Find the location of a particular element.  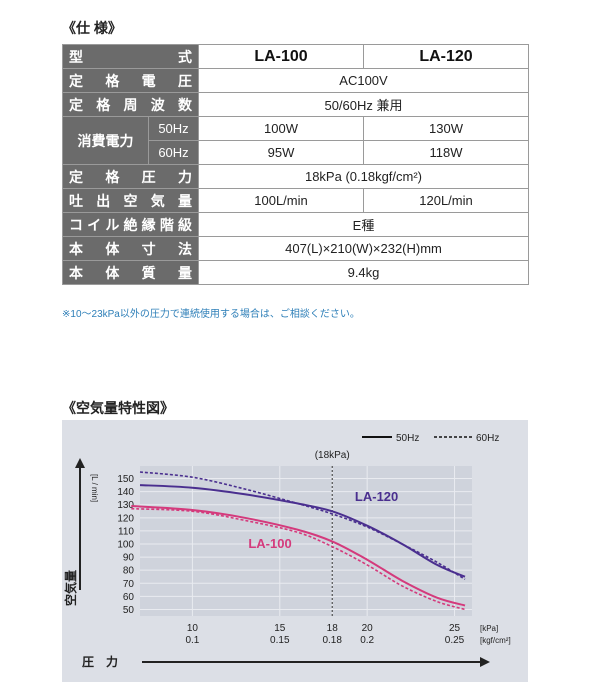

y-tick-label: 80 is located at coordinates (129, 571).